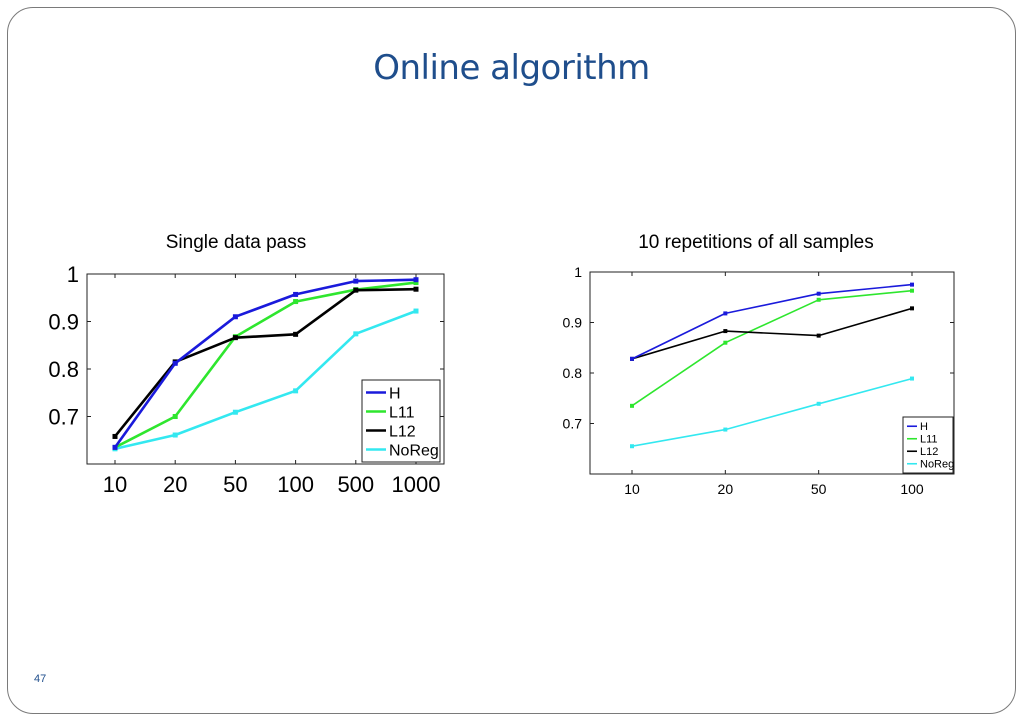  What do you see at coordinates (236, 242) in the screenshot?
I see `chart-title-single-data-pass: Single data pass` at bounding box center [236, 242].